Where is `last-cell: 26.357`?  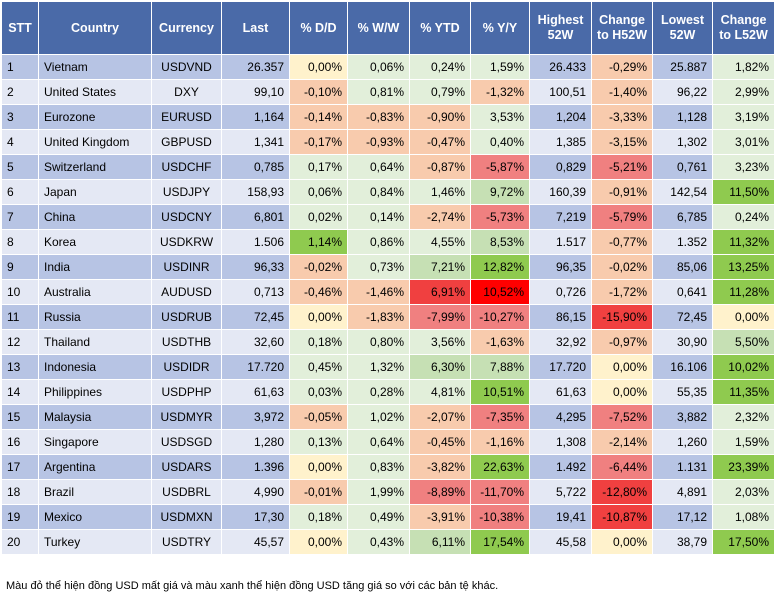 last-cell: 26.357 is located at coordinates (255, 67).